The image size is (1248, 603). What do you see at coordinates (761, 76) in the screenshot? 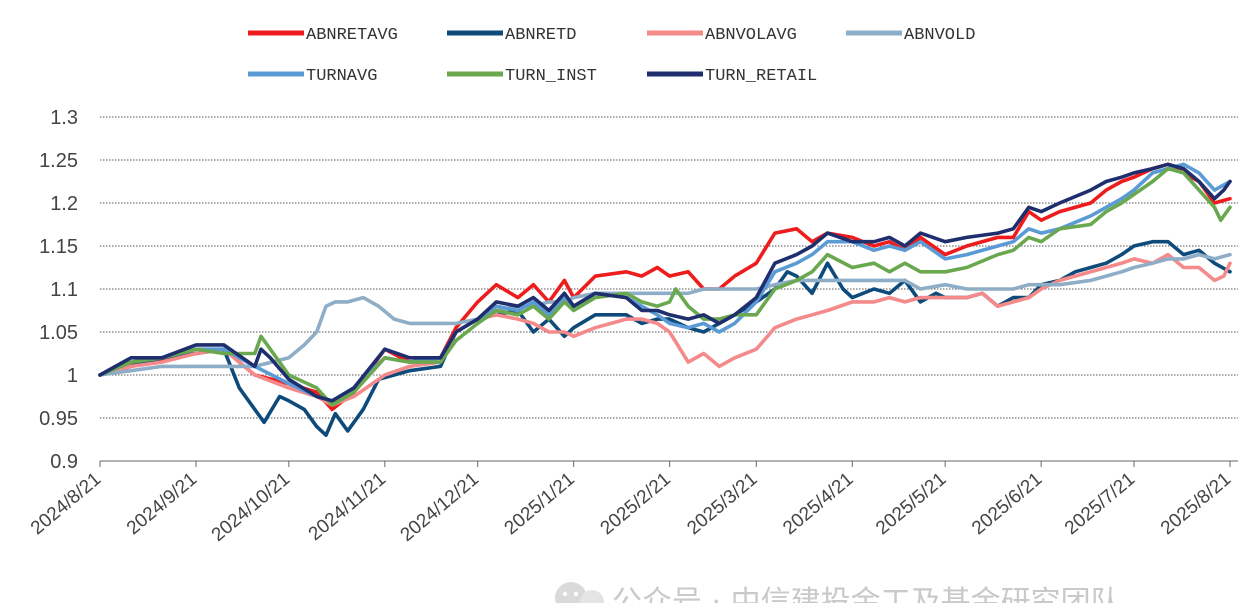
I see `legend-label: TURN_RETAIL` at bounding box center [761, 76].